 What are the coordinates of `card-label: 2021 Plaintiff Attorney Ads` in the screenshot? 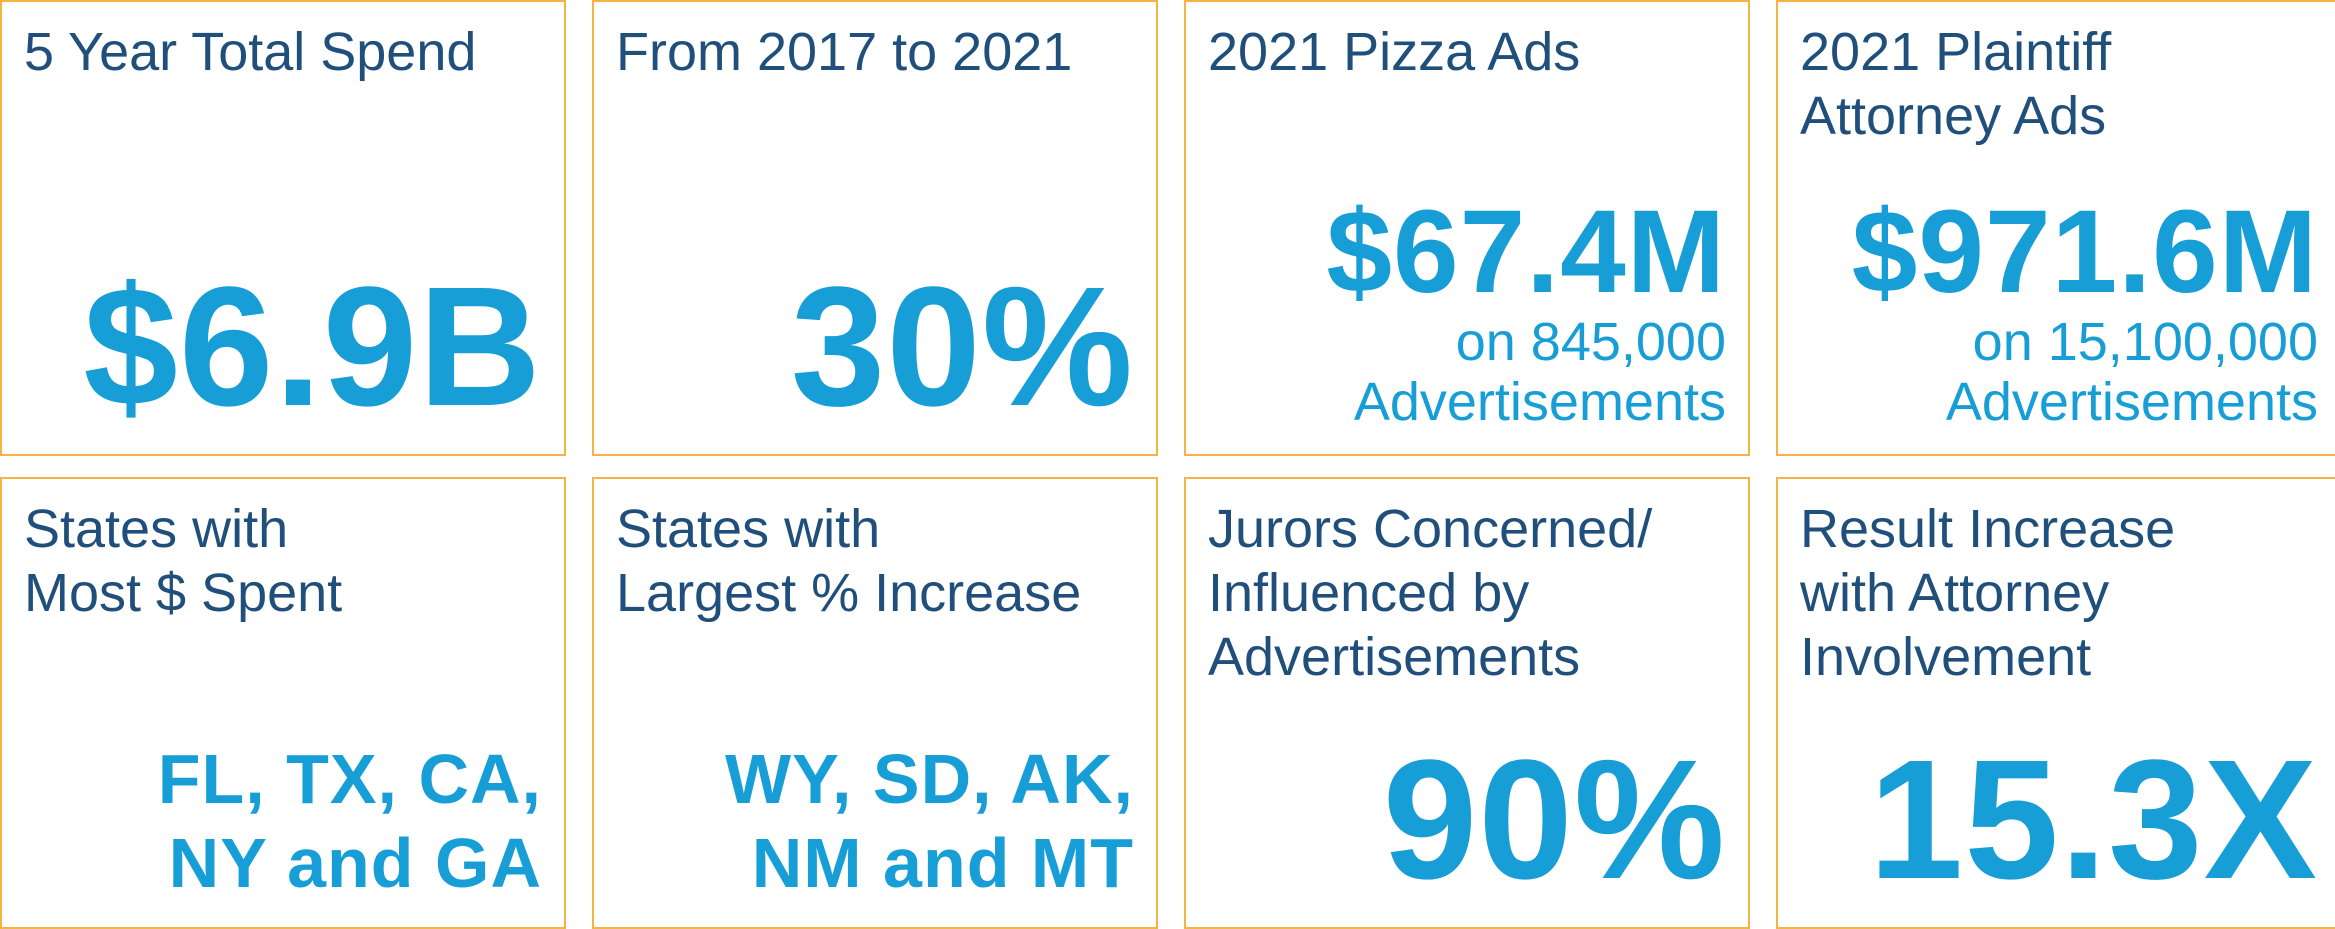 It's located at (2059, 84).